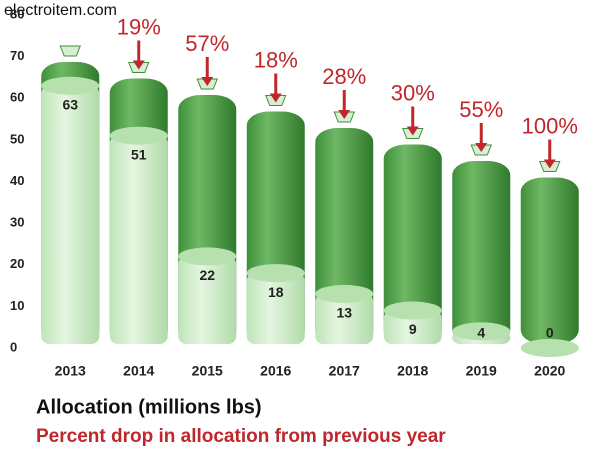  Describe the element at coordinates (17, 222) in the screenshot. I see `y-tick-label: 30` at that location.